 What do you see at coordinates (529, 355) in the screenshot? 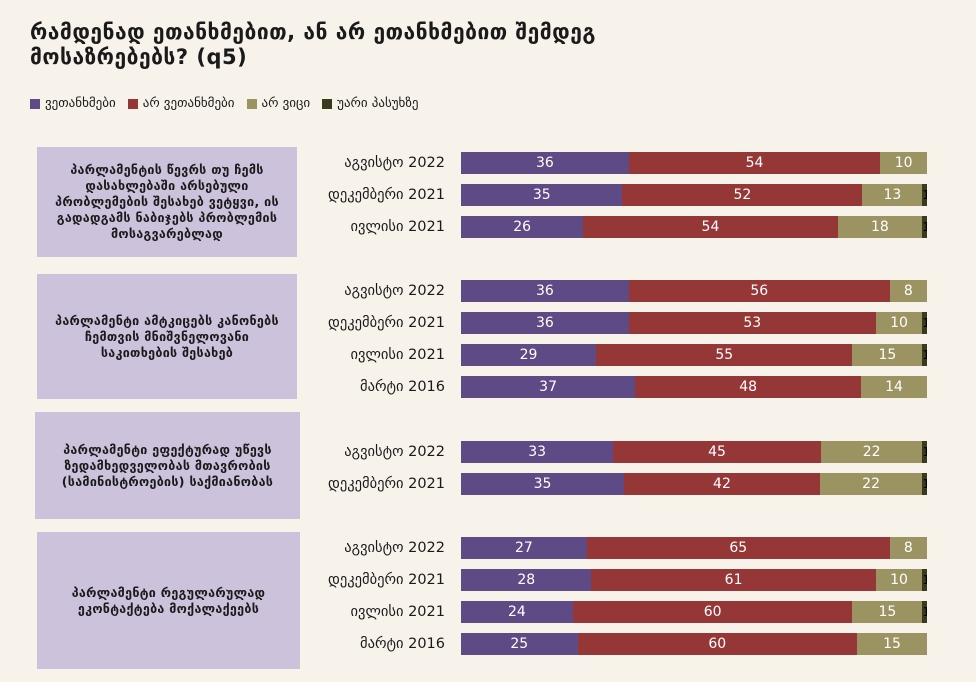
I see `bar-segment-agree: 29` at bounding box center [529, 355].